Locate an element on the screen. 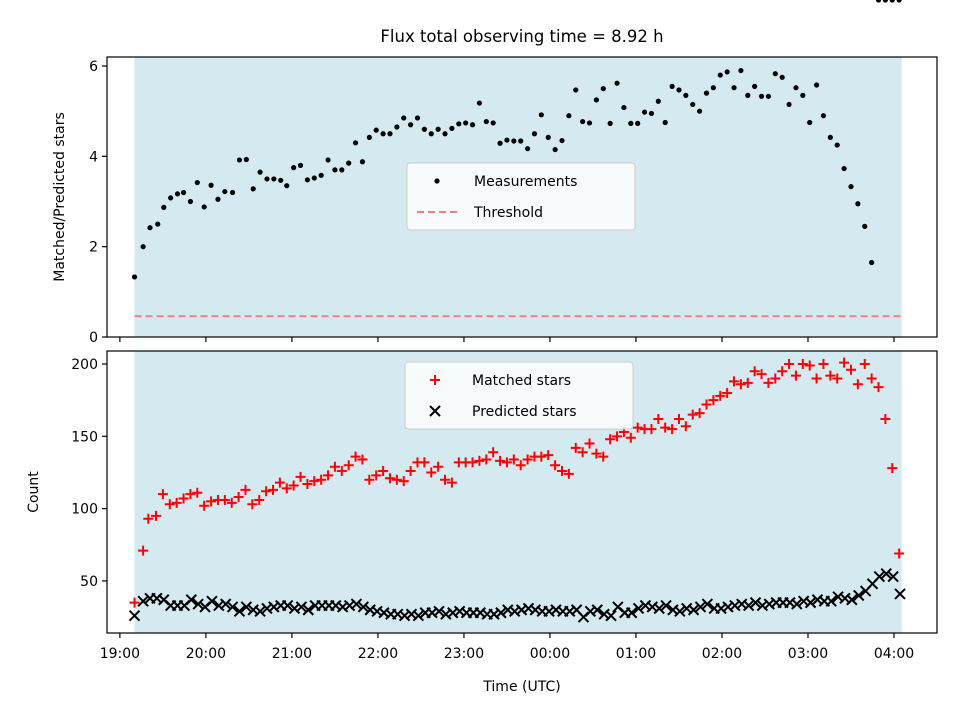  x-tick-label: 02:00 is located at coordinates (722, 654).